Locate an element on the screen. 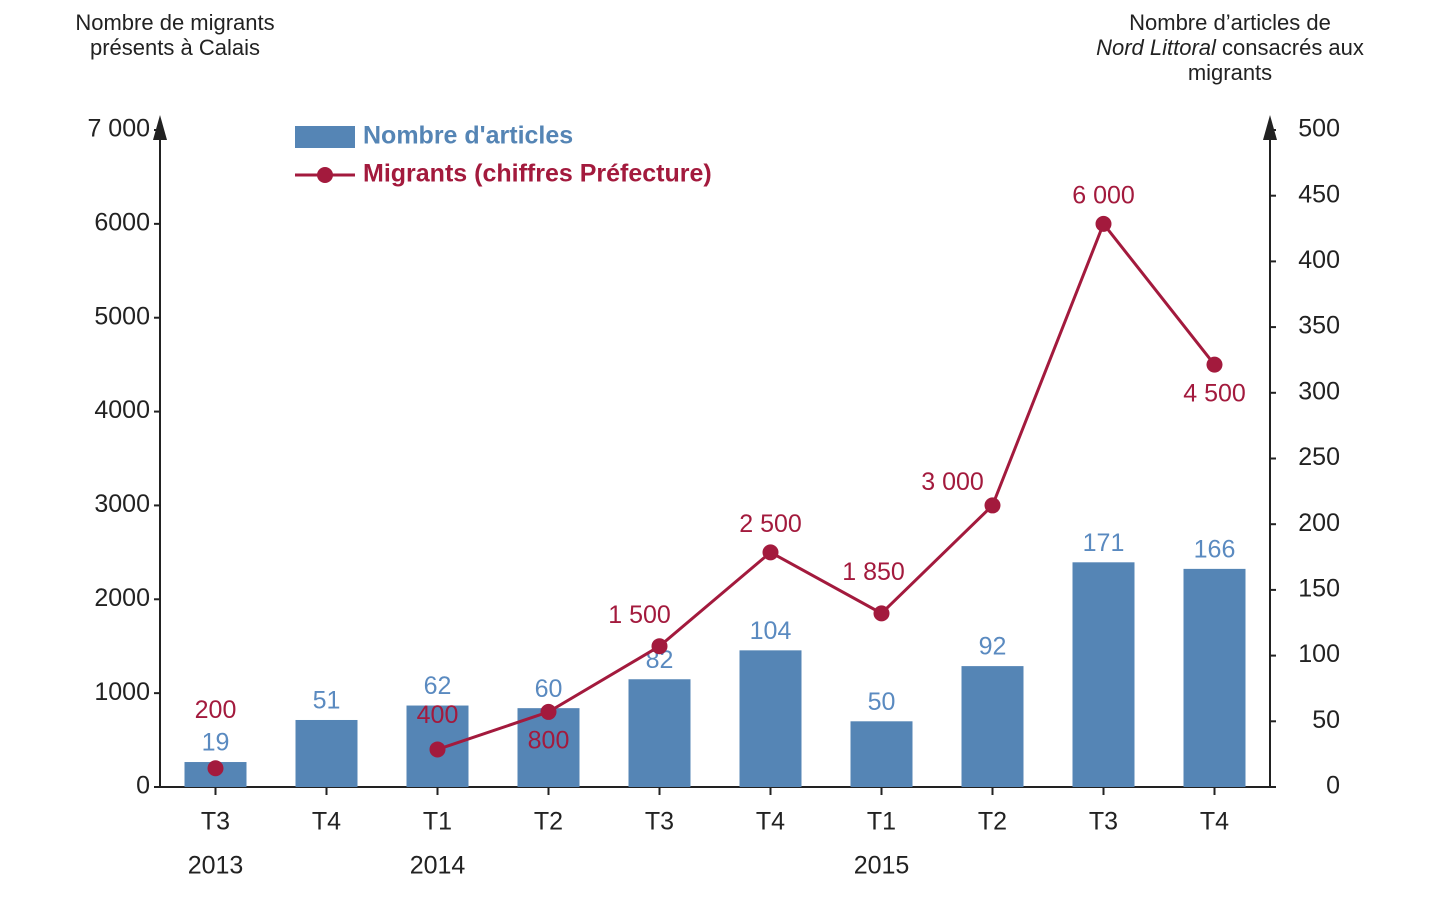 This screenshot has width=1440, height=900. year-label: 2013 is located at coordinates (216, 866).